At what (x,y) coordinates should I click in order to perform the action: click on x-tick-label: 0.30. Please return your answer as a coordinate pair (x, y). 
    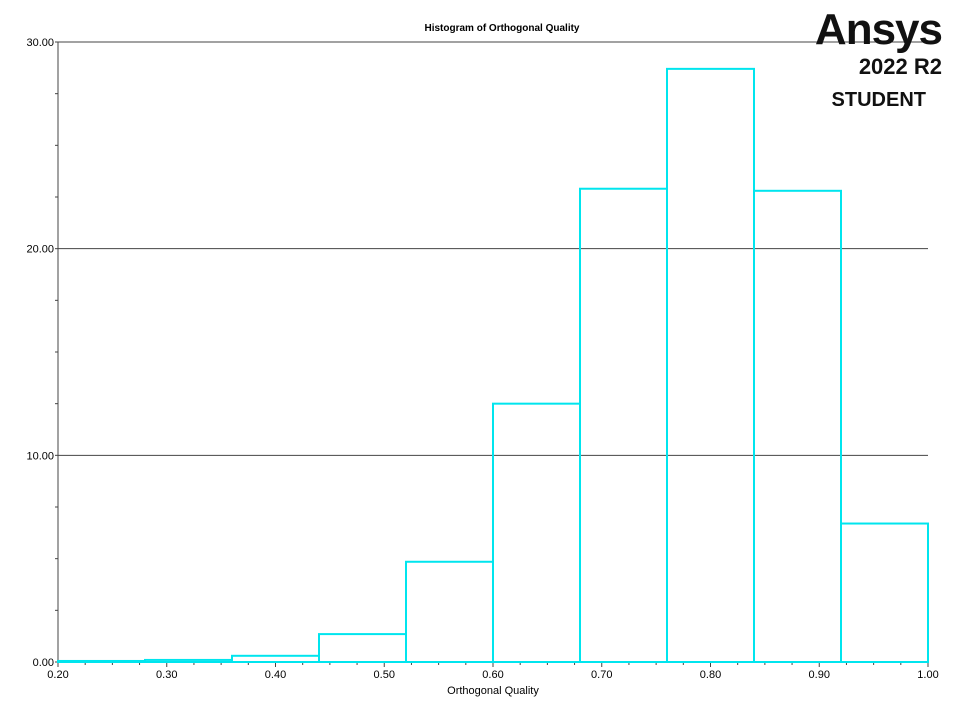
    Looking at the image, I should click on (166, 675).